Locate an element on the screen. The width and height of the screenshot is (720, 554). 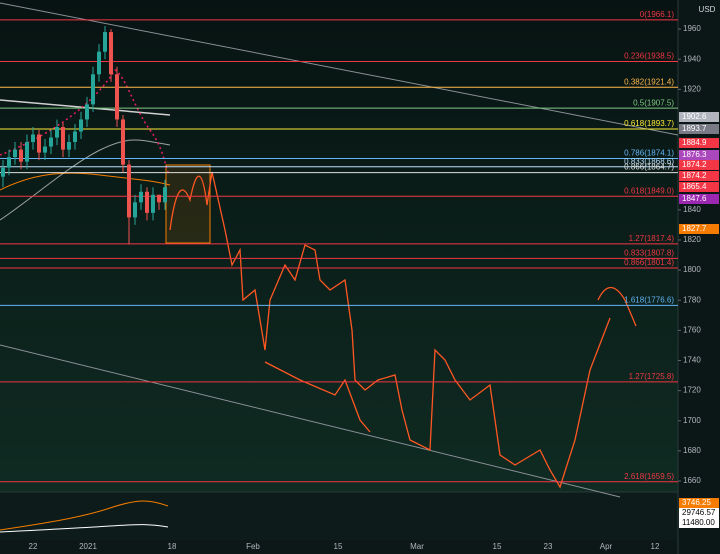
fib-label: 0(1966.1) is located at coordinates (657, 14).